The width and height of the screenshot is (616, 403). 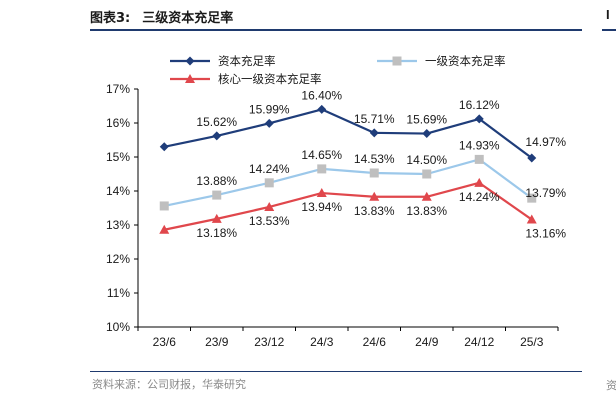 I want to click on legend-label-1: 资本充足率, so click(x=247, y=61).